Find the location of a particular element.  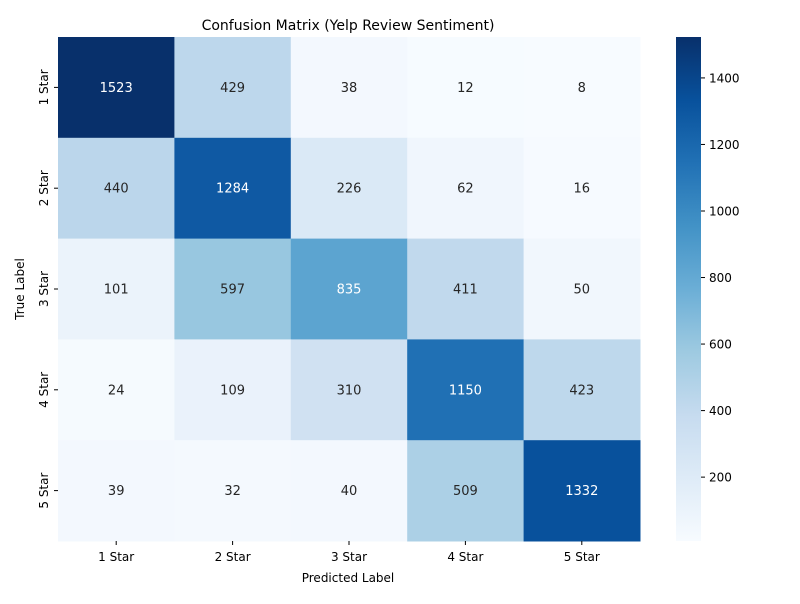

cell-value-label: 423 is located at coordinates (581, 390).